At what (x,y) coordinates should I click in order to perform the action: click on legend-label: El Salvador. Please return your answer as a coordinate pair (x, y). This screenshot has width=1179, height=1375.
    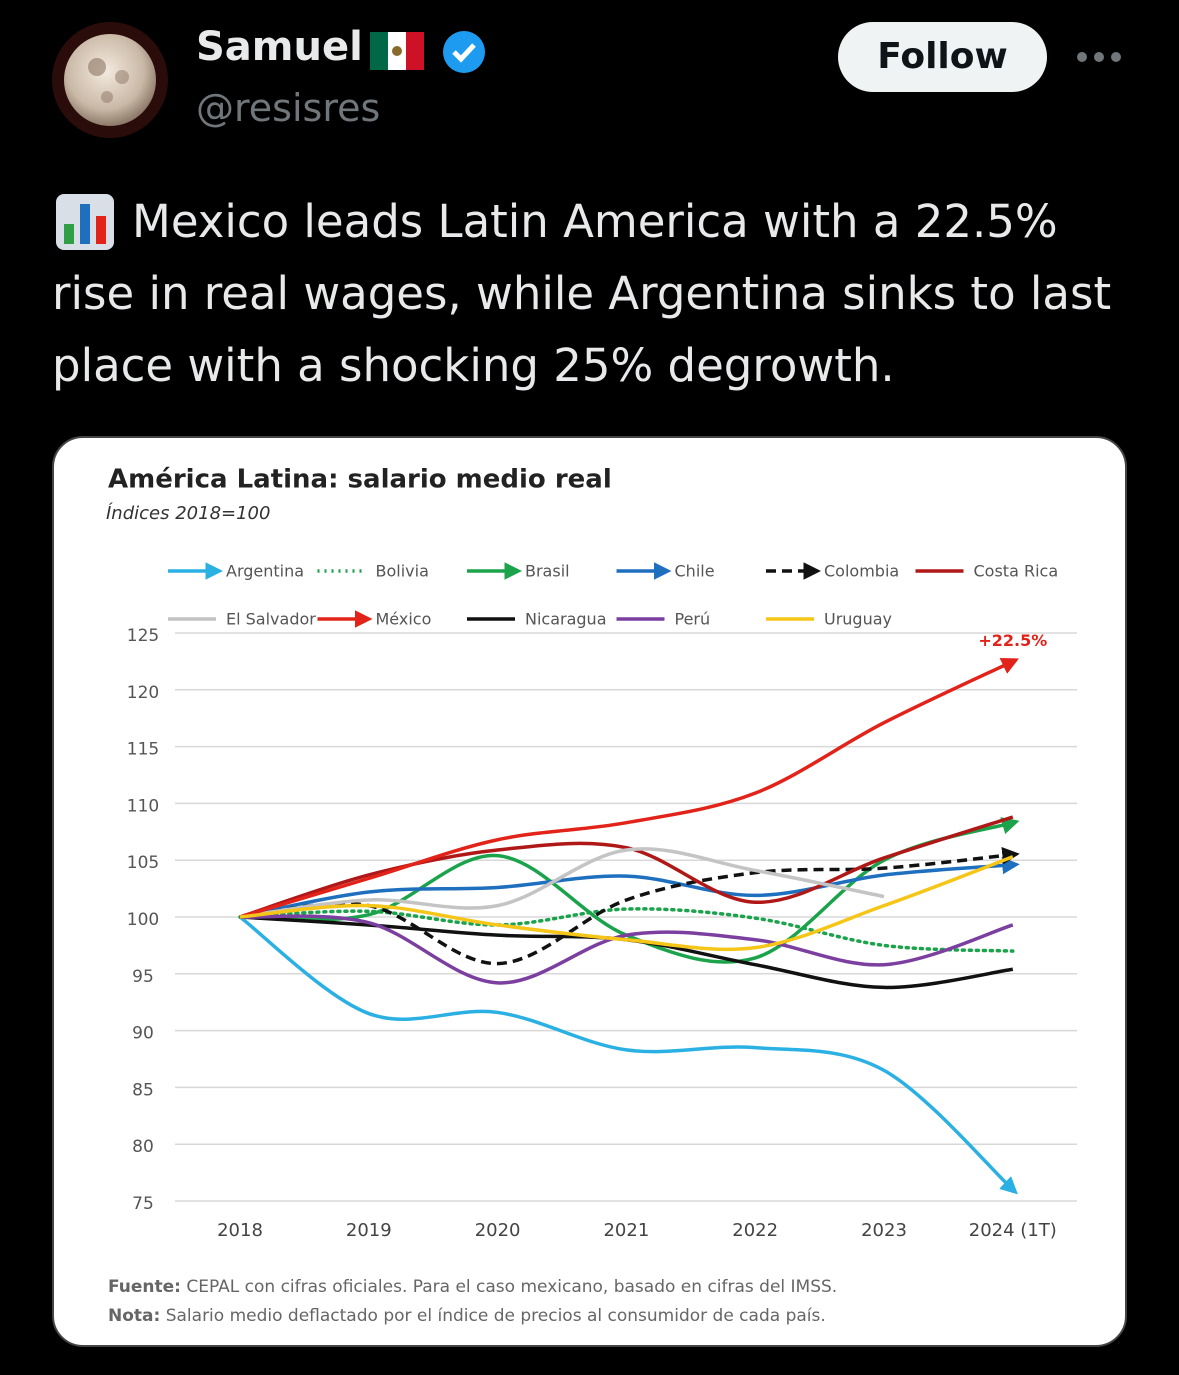
    Looking at the image, I should click on (271, 619).